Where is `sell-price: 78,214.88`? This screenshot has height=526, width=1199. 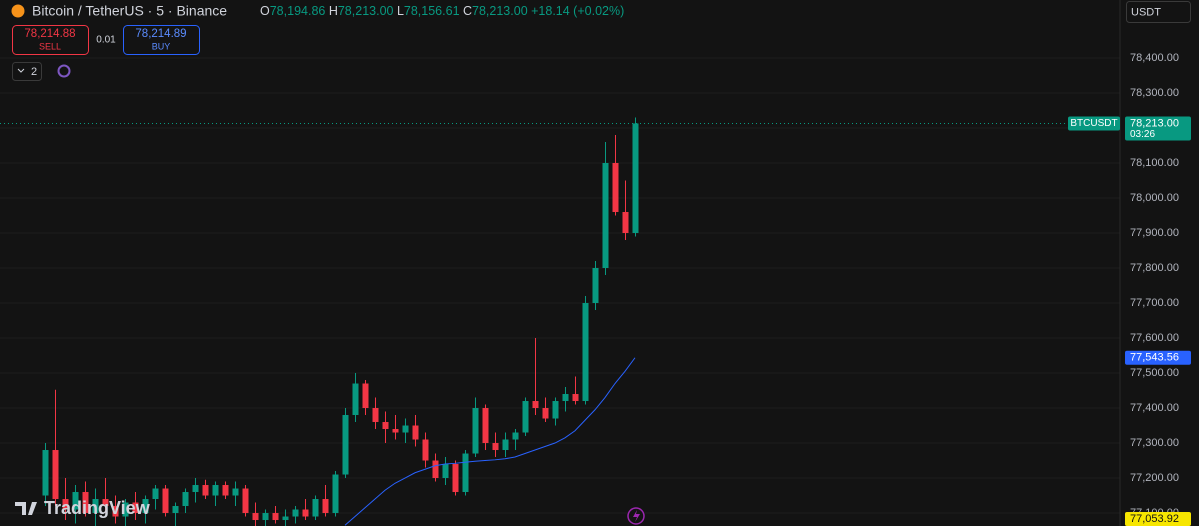
sell-price: 78,214.88 is located at coordinates (49, 34).